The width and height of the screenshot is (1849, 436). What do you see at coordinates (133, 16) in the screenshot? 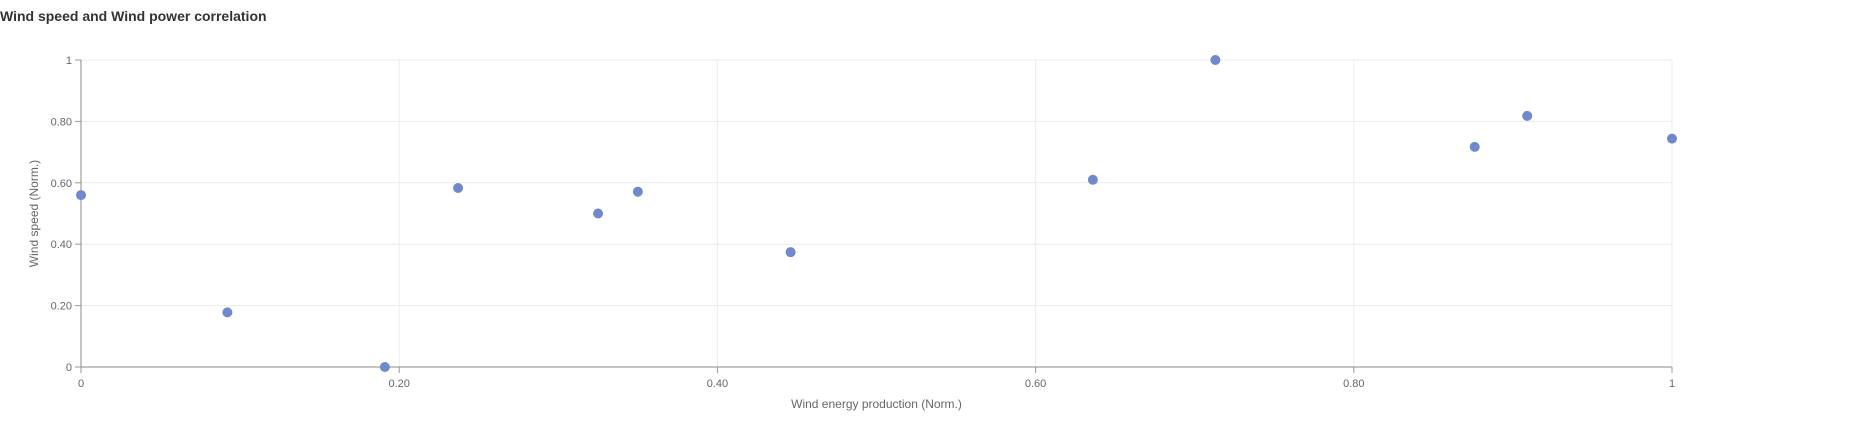
I see `chart-title: Wind speed and Wind power correlation` at bounding box center [133, 16].